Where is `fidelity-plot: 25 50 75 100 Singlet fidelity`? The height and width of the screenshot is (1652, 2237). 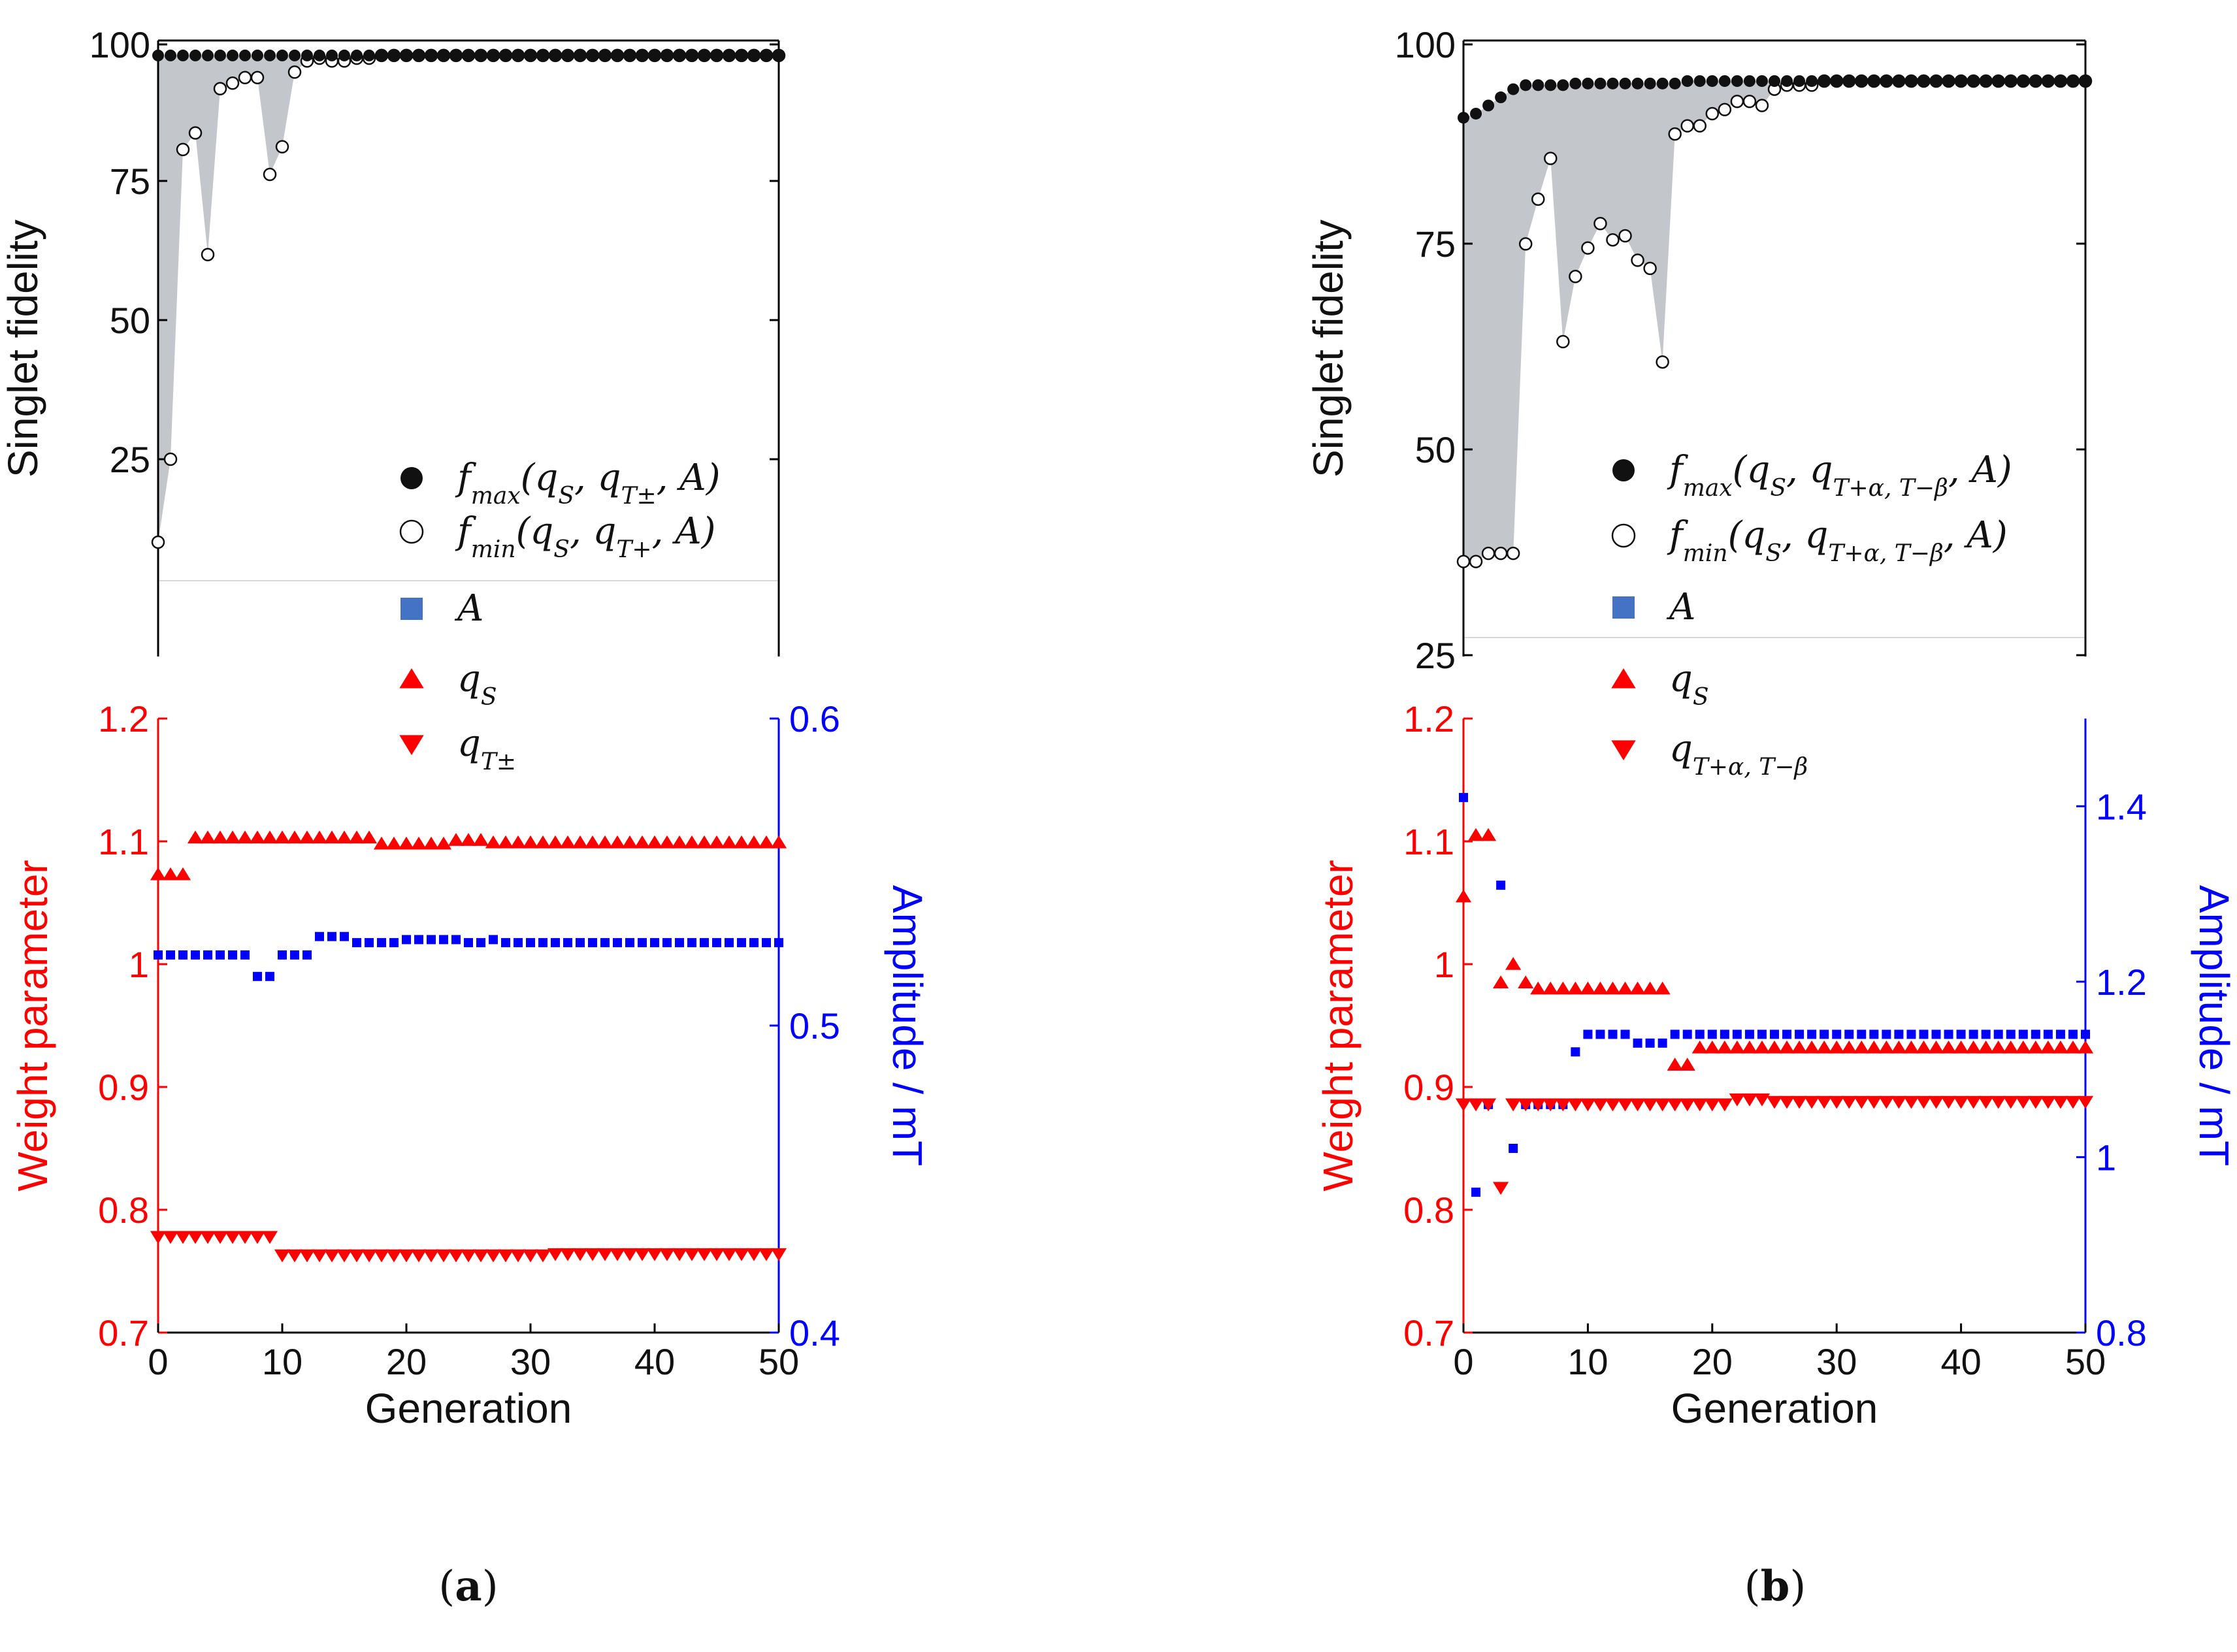 fidelity-plot: 25 50 75 100 Singlet fidelity is located at coordinates (393, 340).